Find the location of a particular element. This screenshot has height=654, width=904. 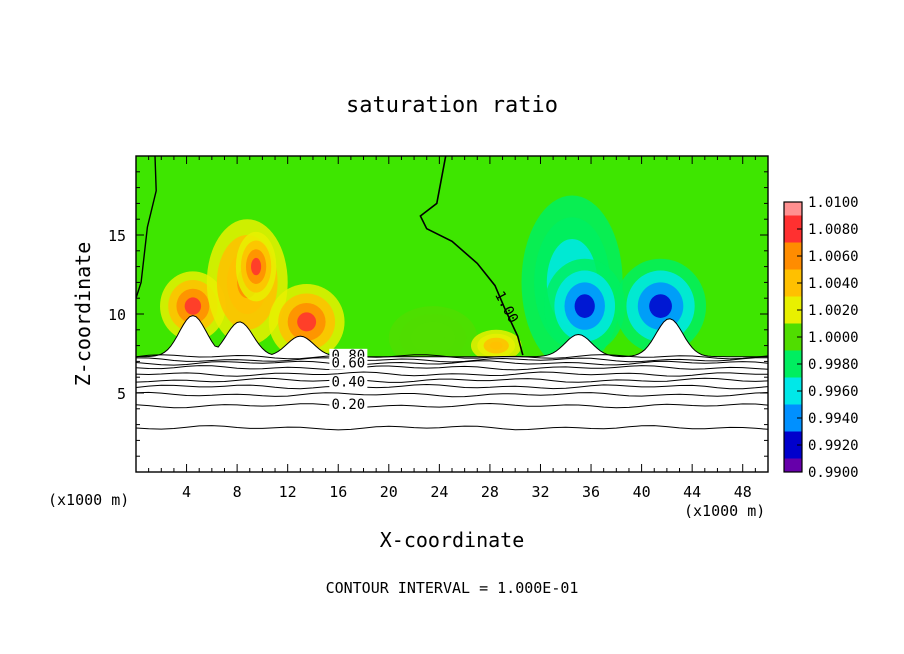

x-tick-label: 8 is located at coordinates (237, 492).